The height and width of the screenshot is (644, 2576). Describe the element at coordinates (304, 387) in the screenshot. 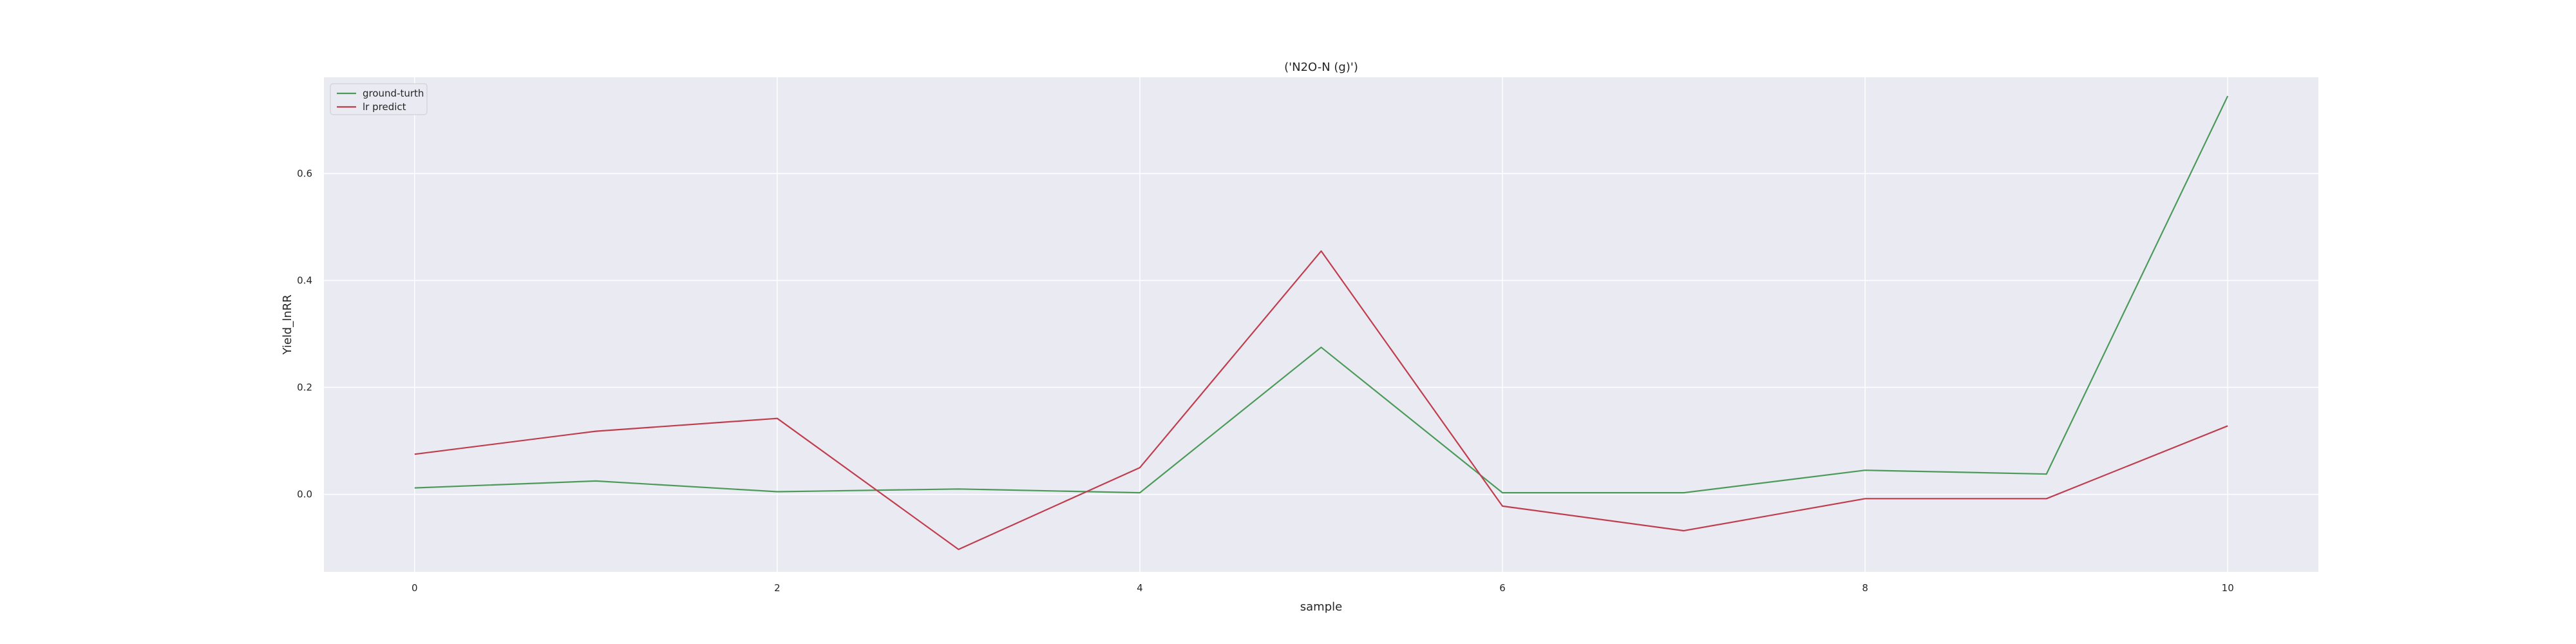

I see `y-tick-label: 0.2` at that location.